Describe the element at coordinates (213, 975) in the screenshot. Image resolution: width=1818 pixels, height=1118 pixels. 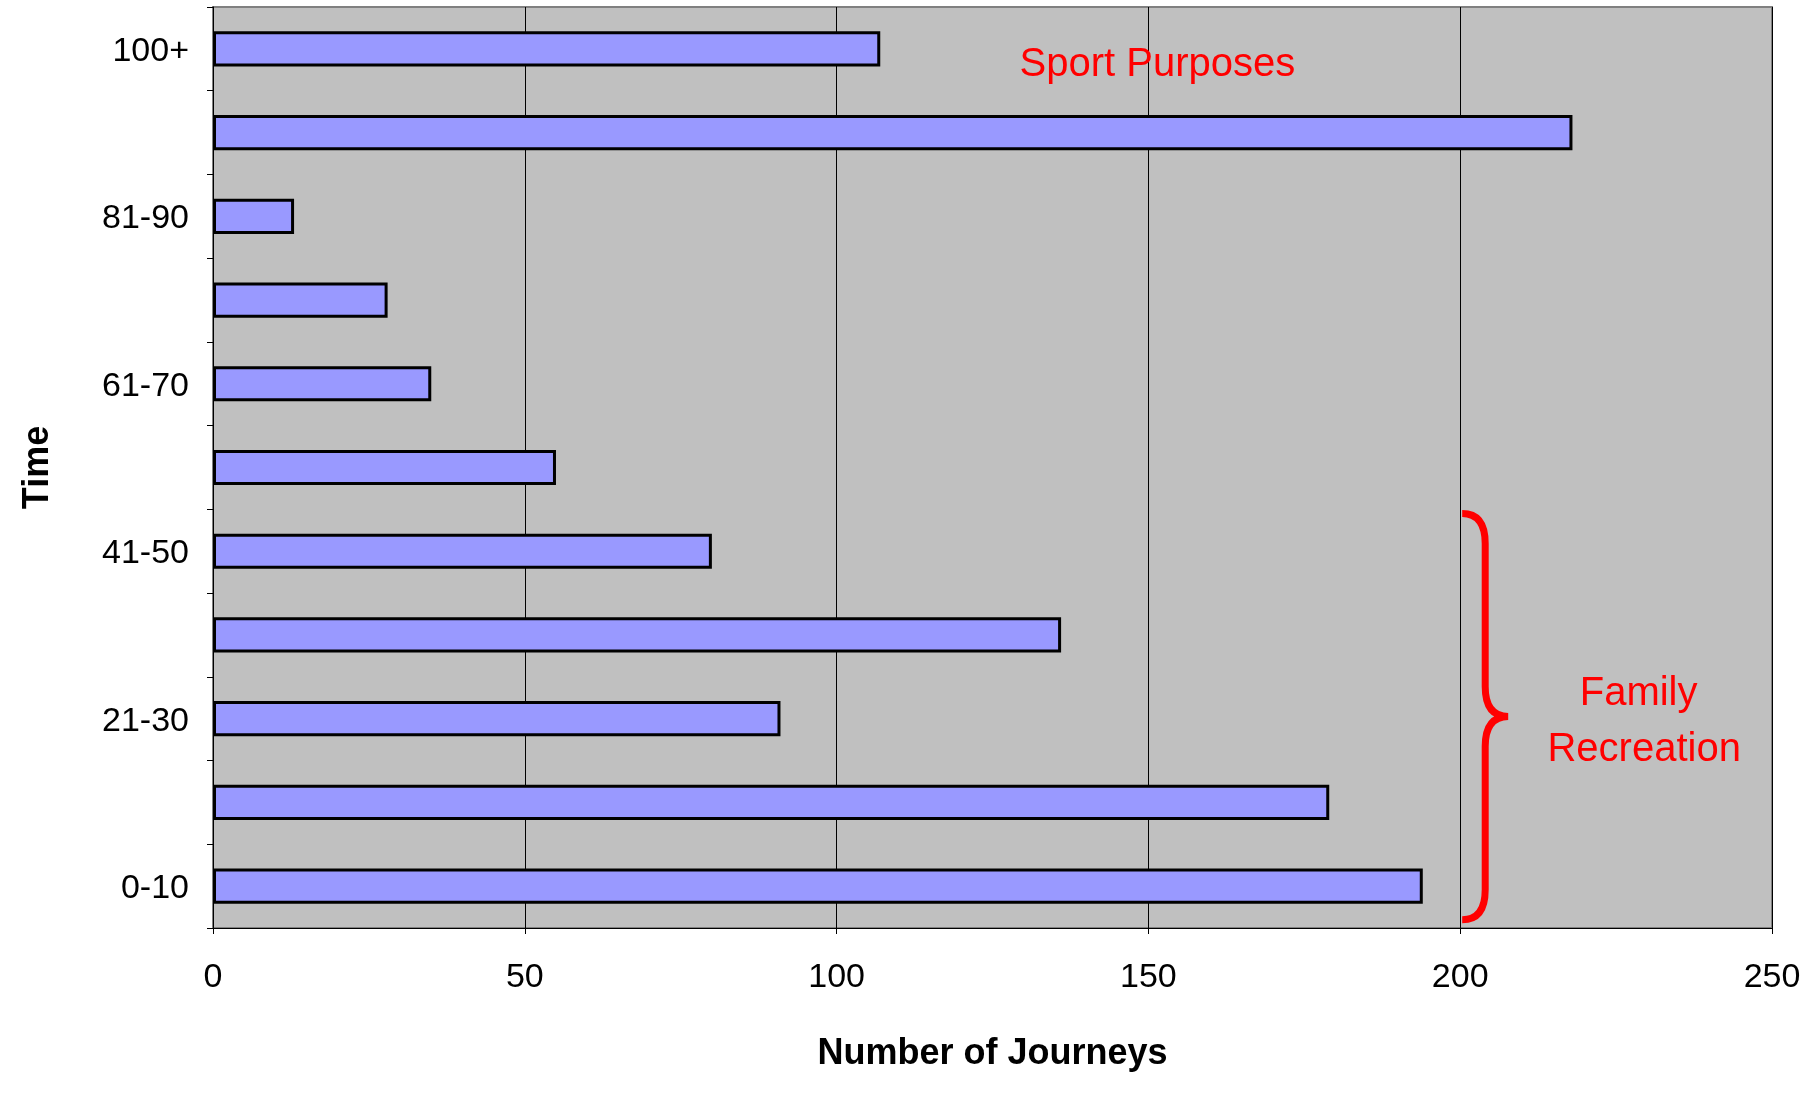
I see `x-tick-label: 0` at that location.